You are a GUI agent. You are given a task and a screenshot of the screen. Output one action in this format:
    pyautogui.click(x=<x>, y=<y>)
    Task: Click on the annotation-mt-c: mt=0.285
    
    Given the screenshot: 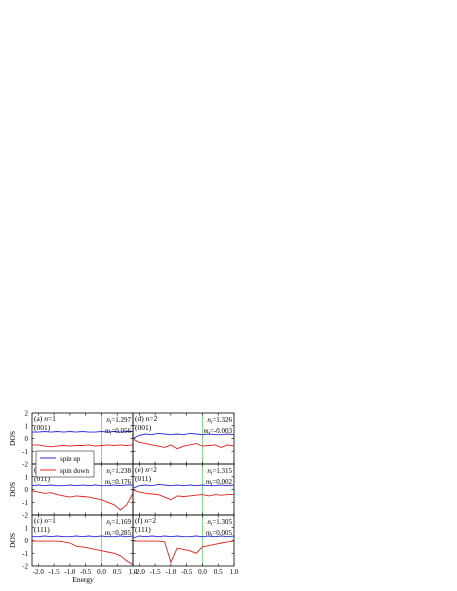 What is the action you would take?
    pyautogui.click(x=118, y=534)
    